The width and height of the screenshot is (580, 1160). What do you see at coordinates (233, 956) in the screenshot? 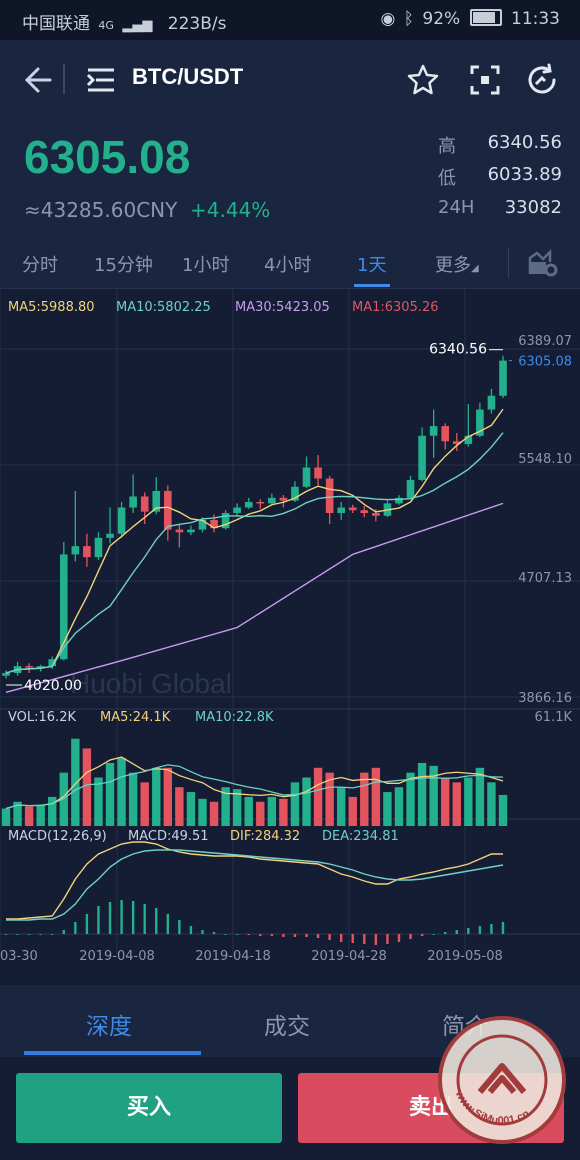
I see `date-axis-label: 2019-04-18` at bounding box center [233, 956].